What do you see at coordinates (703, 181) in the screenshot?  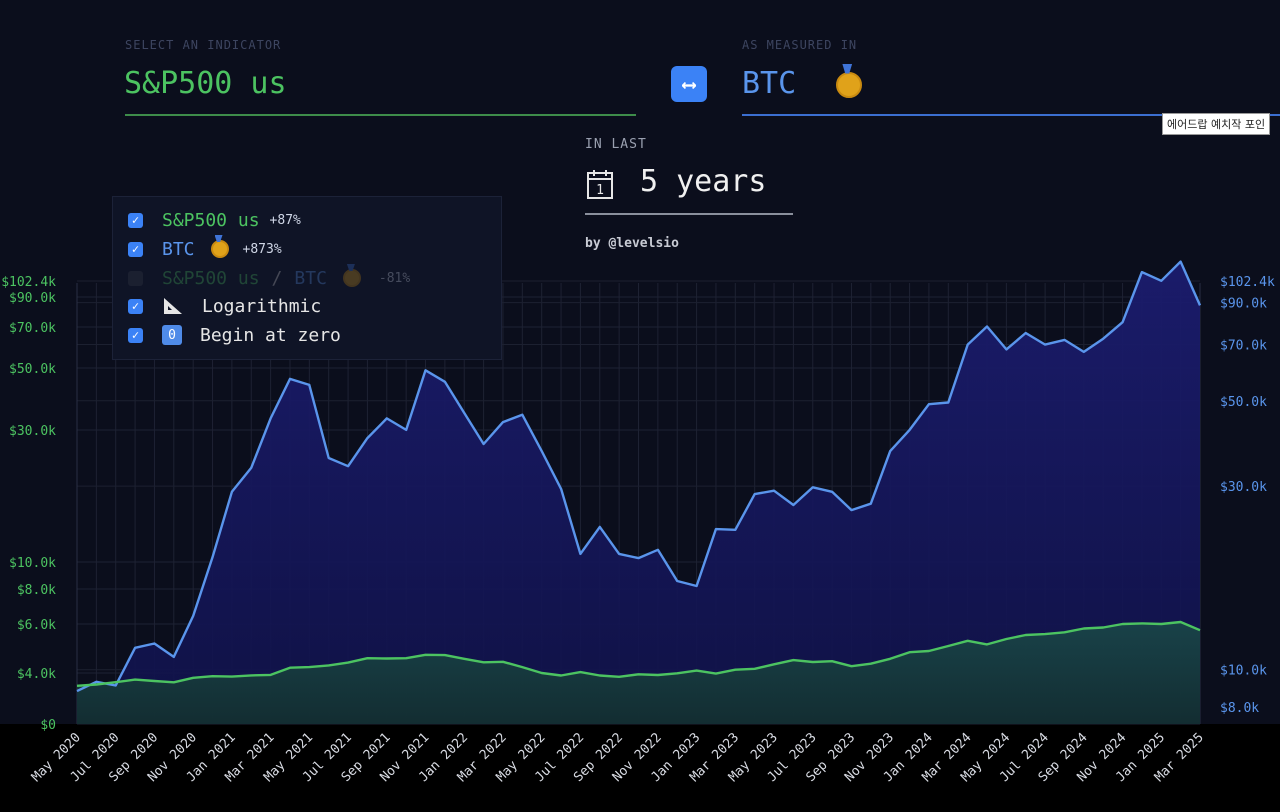 I see `period-select: 5 years` at bounding box center [703, 181].